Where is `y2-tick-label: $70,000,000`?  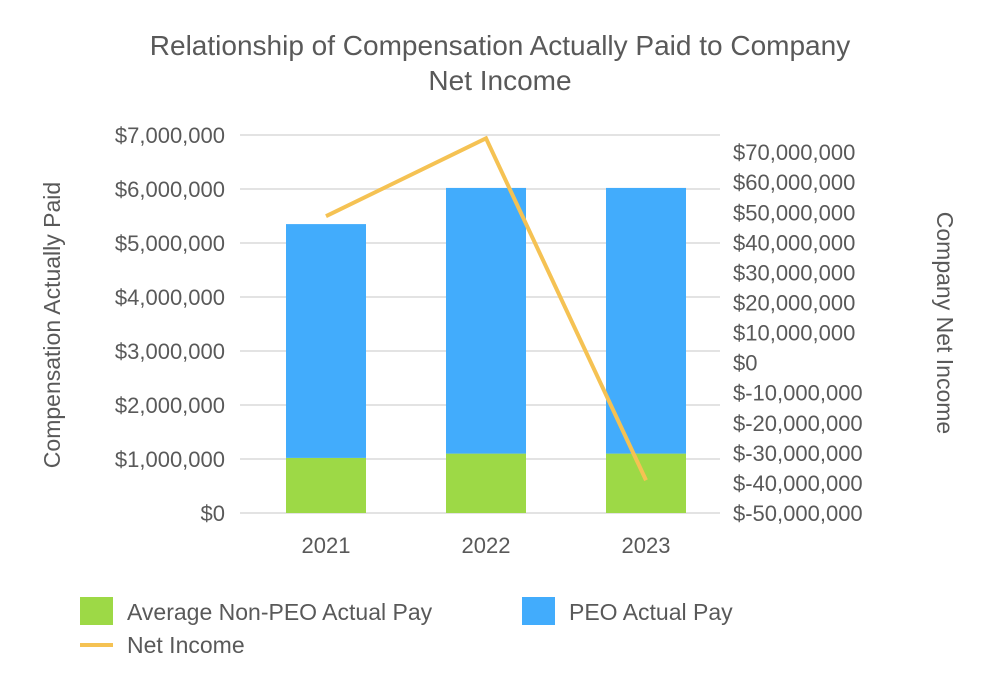
y2-tick-label: $70,000,000 is located at coordinates (794, 152).